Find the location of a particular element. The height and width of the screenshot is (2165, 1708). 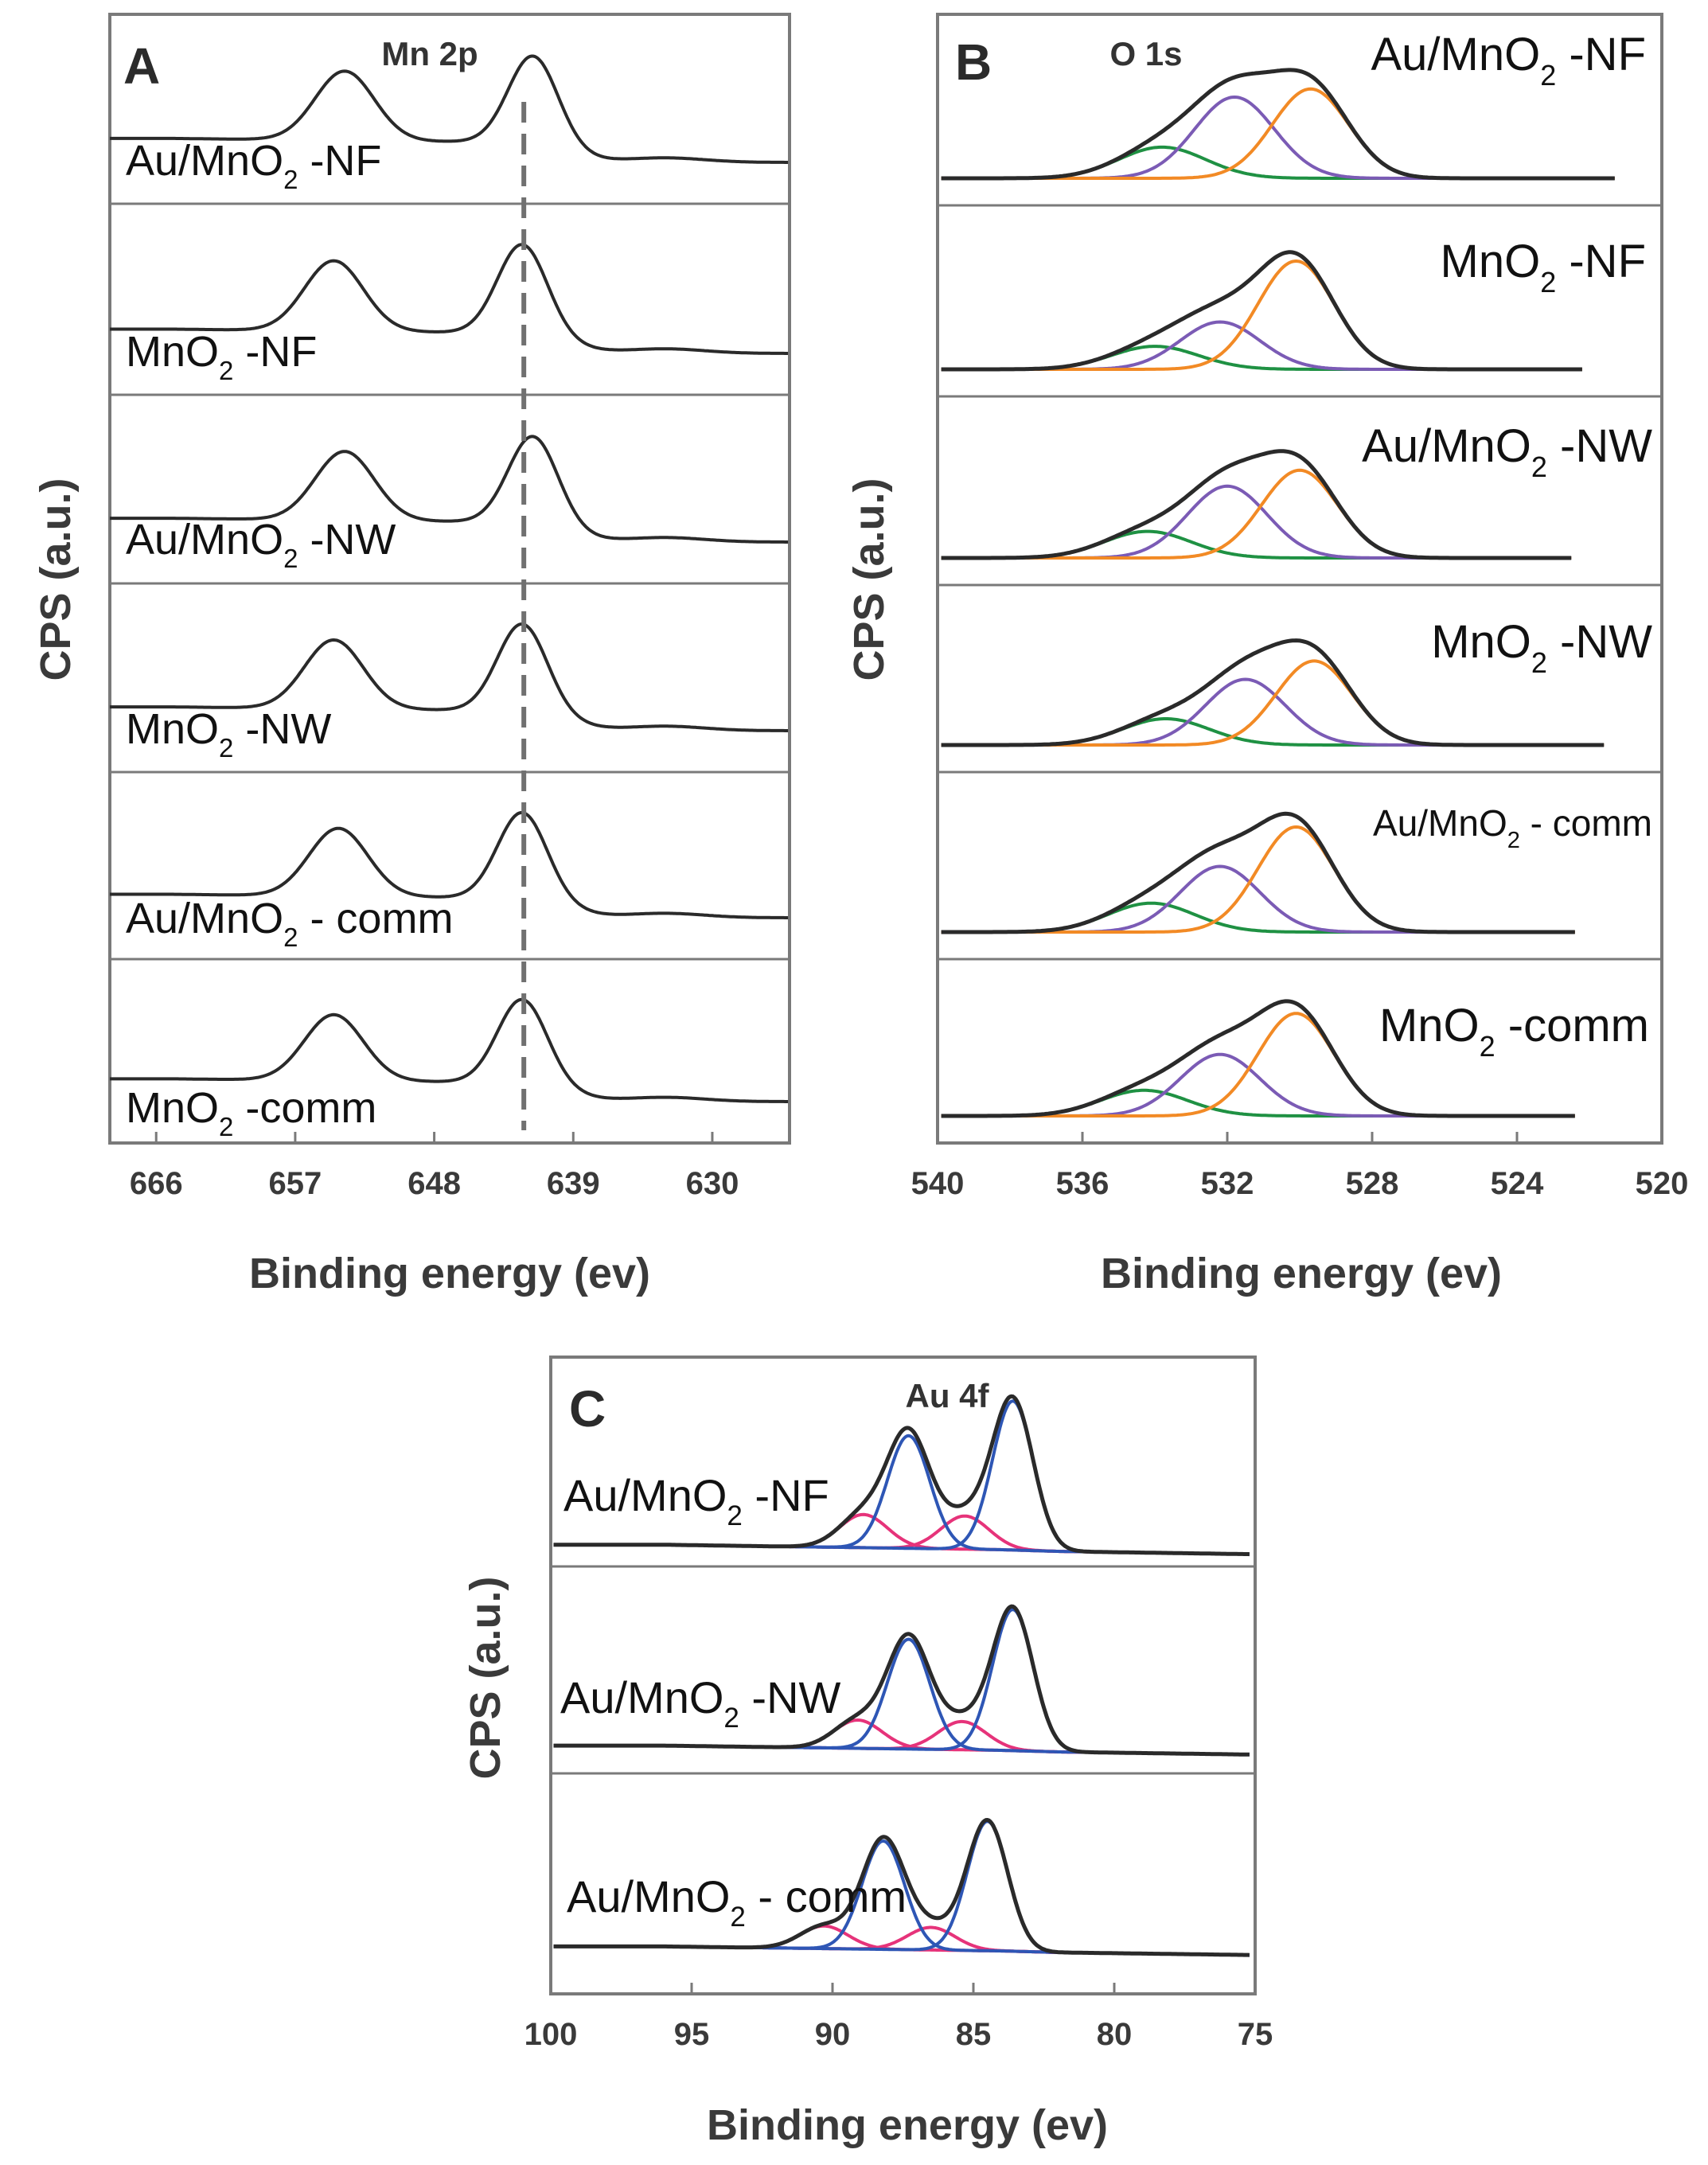

panel-c-tick-label-1: 95 is located at coordinates (692, 2034).